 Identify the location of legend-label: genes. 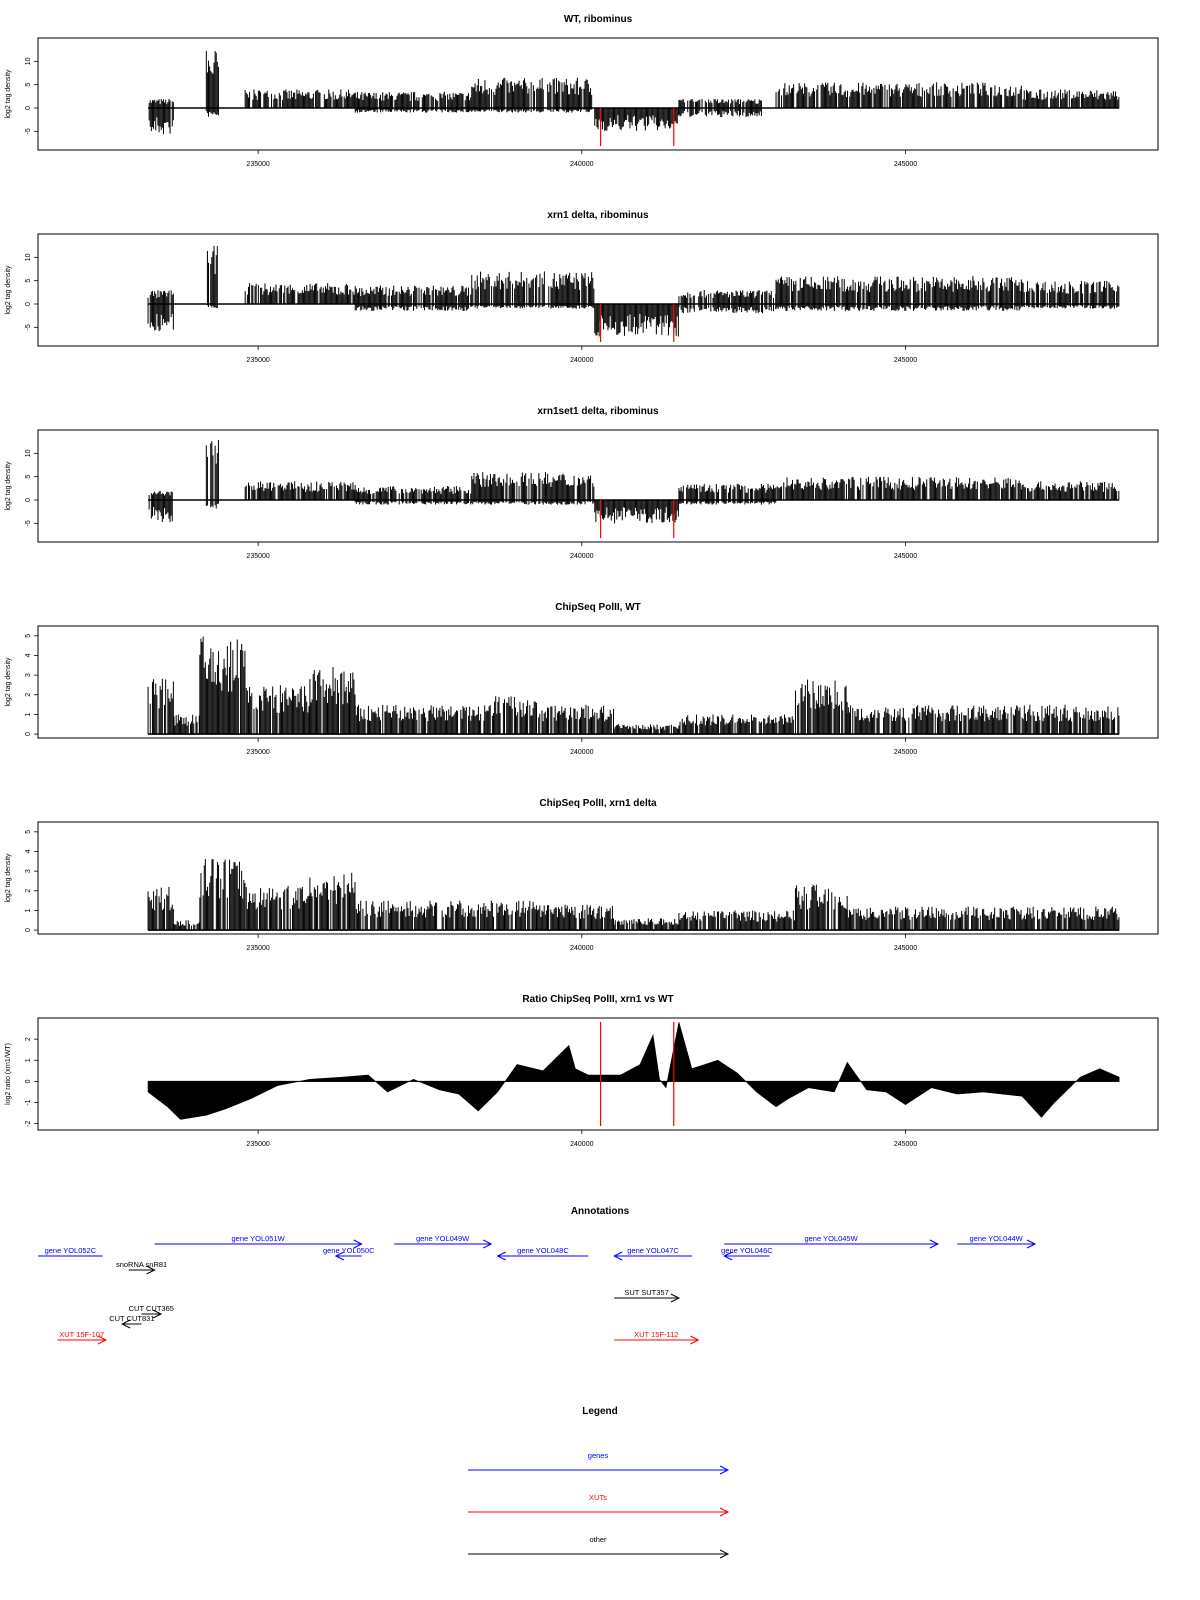
(598, 1455).